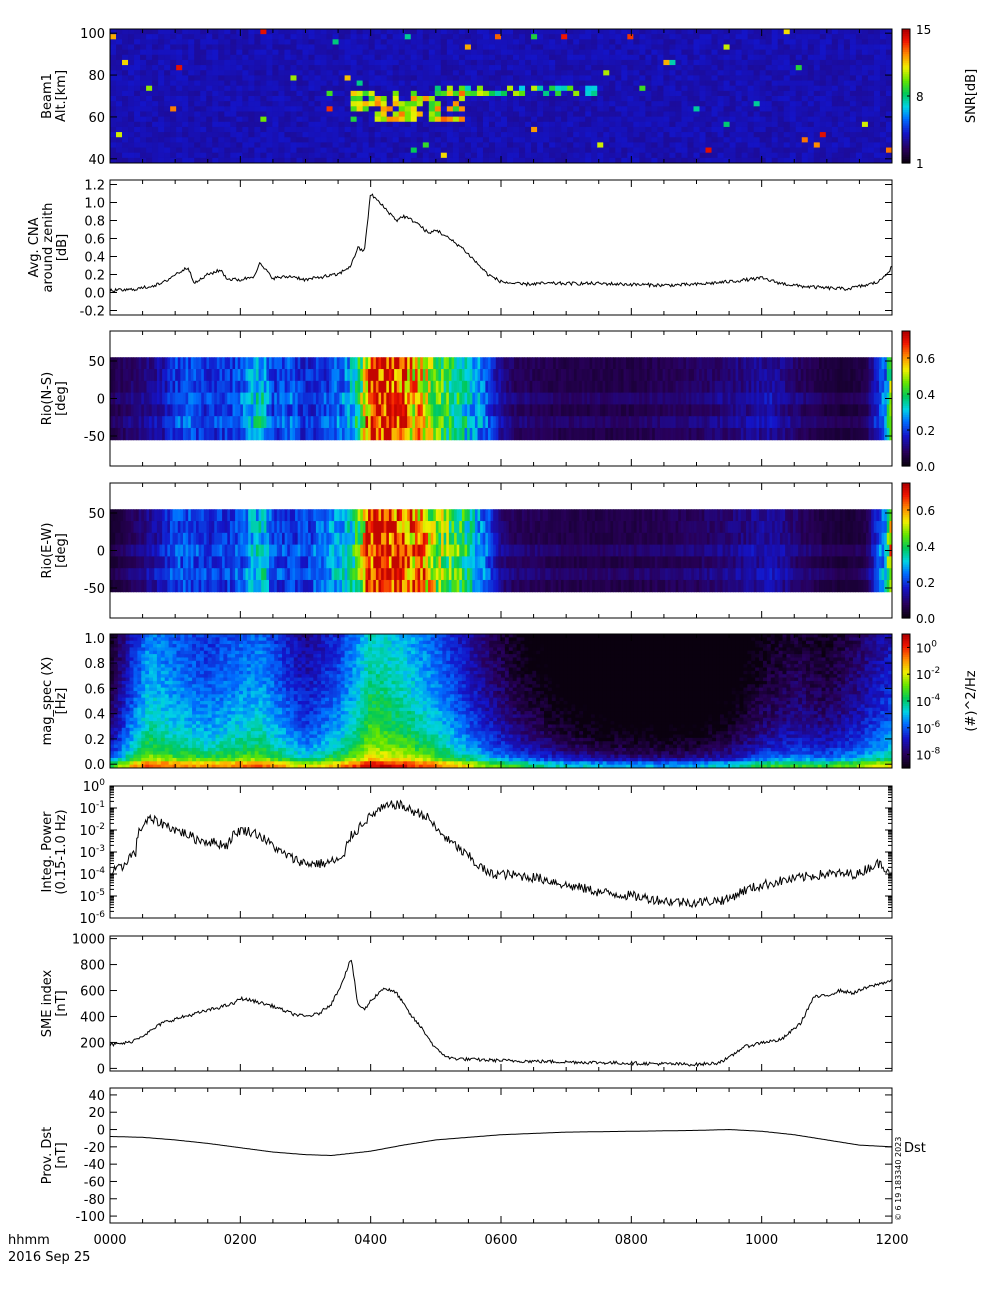 The height and width of the screenshot is (1300, 1000). Describe the element at coordinates (906, 111) in the screenshot. I see `snr-colorbar-cell` at that location.